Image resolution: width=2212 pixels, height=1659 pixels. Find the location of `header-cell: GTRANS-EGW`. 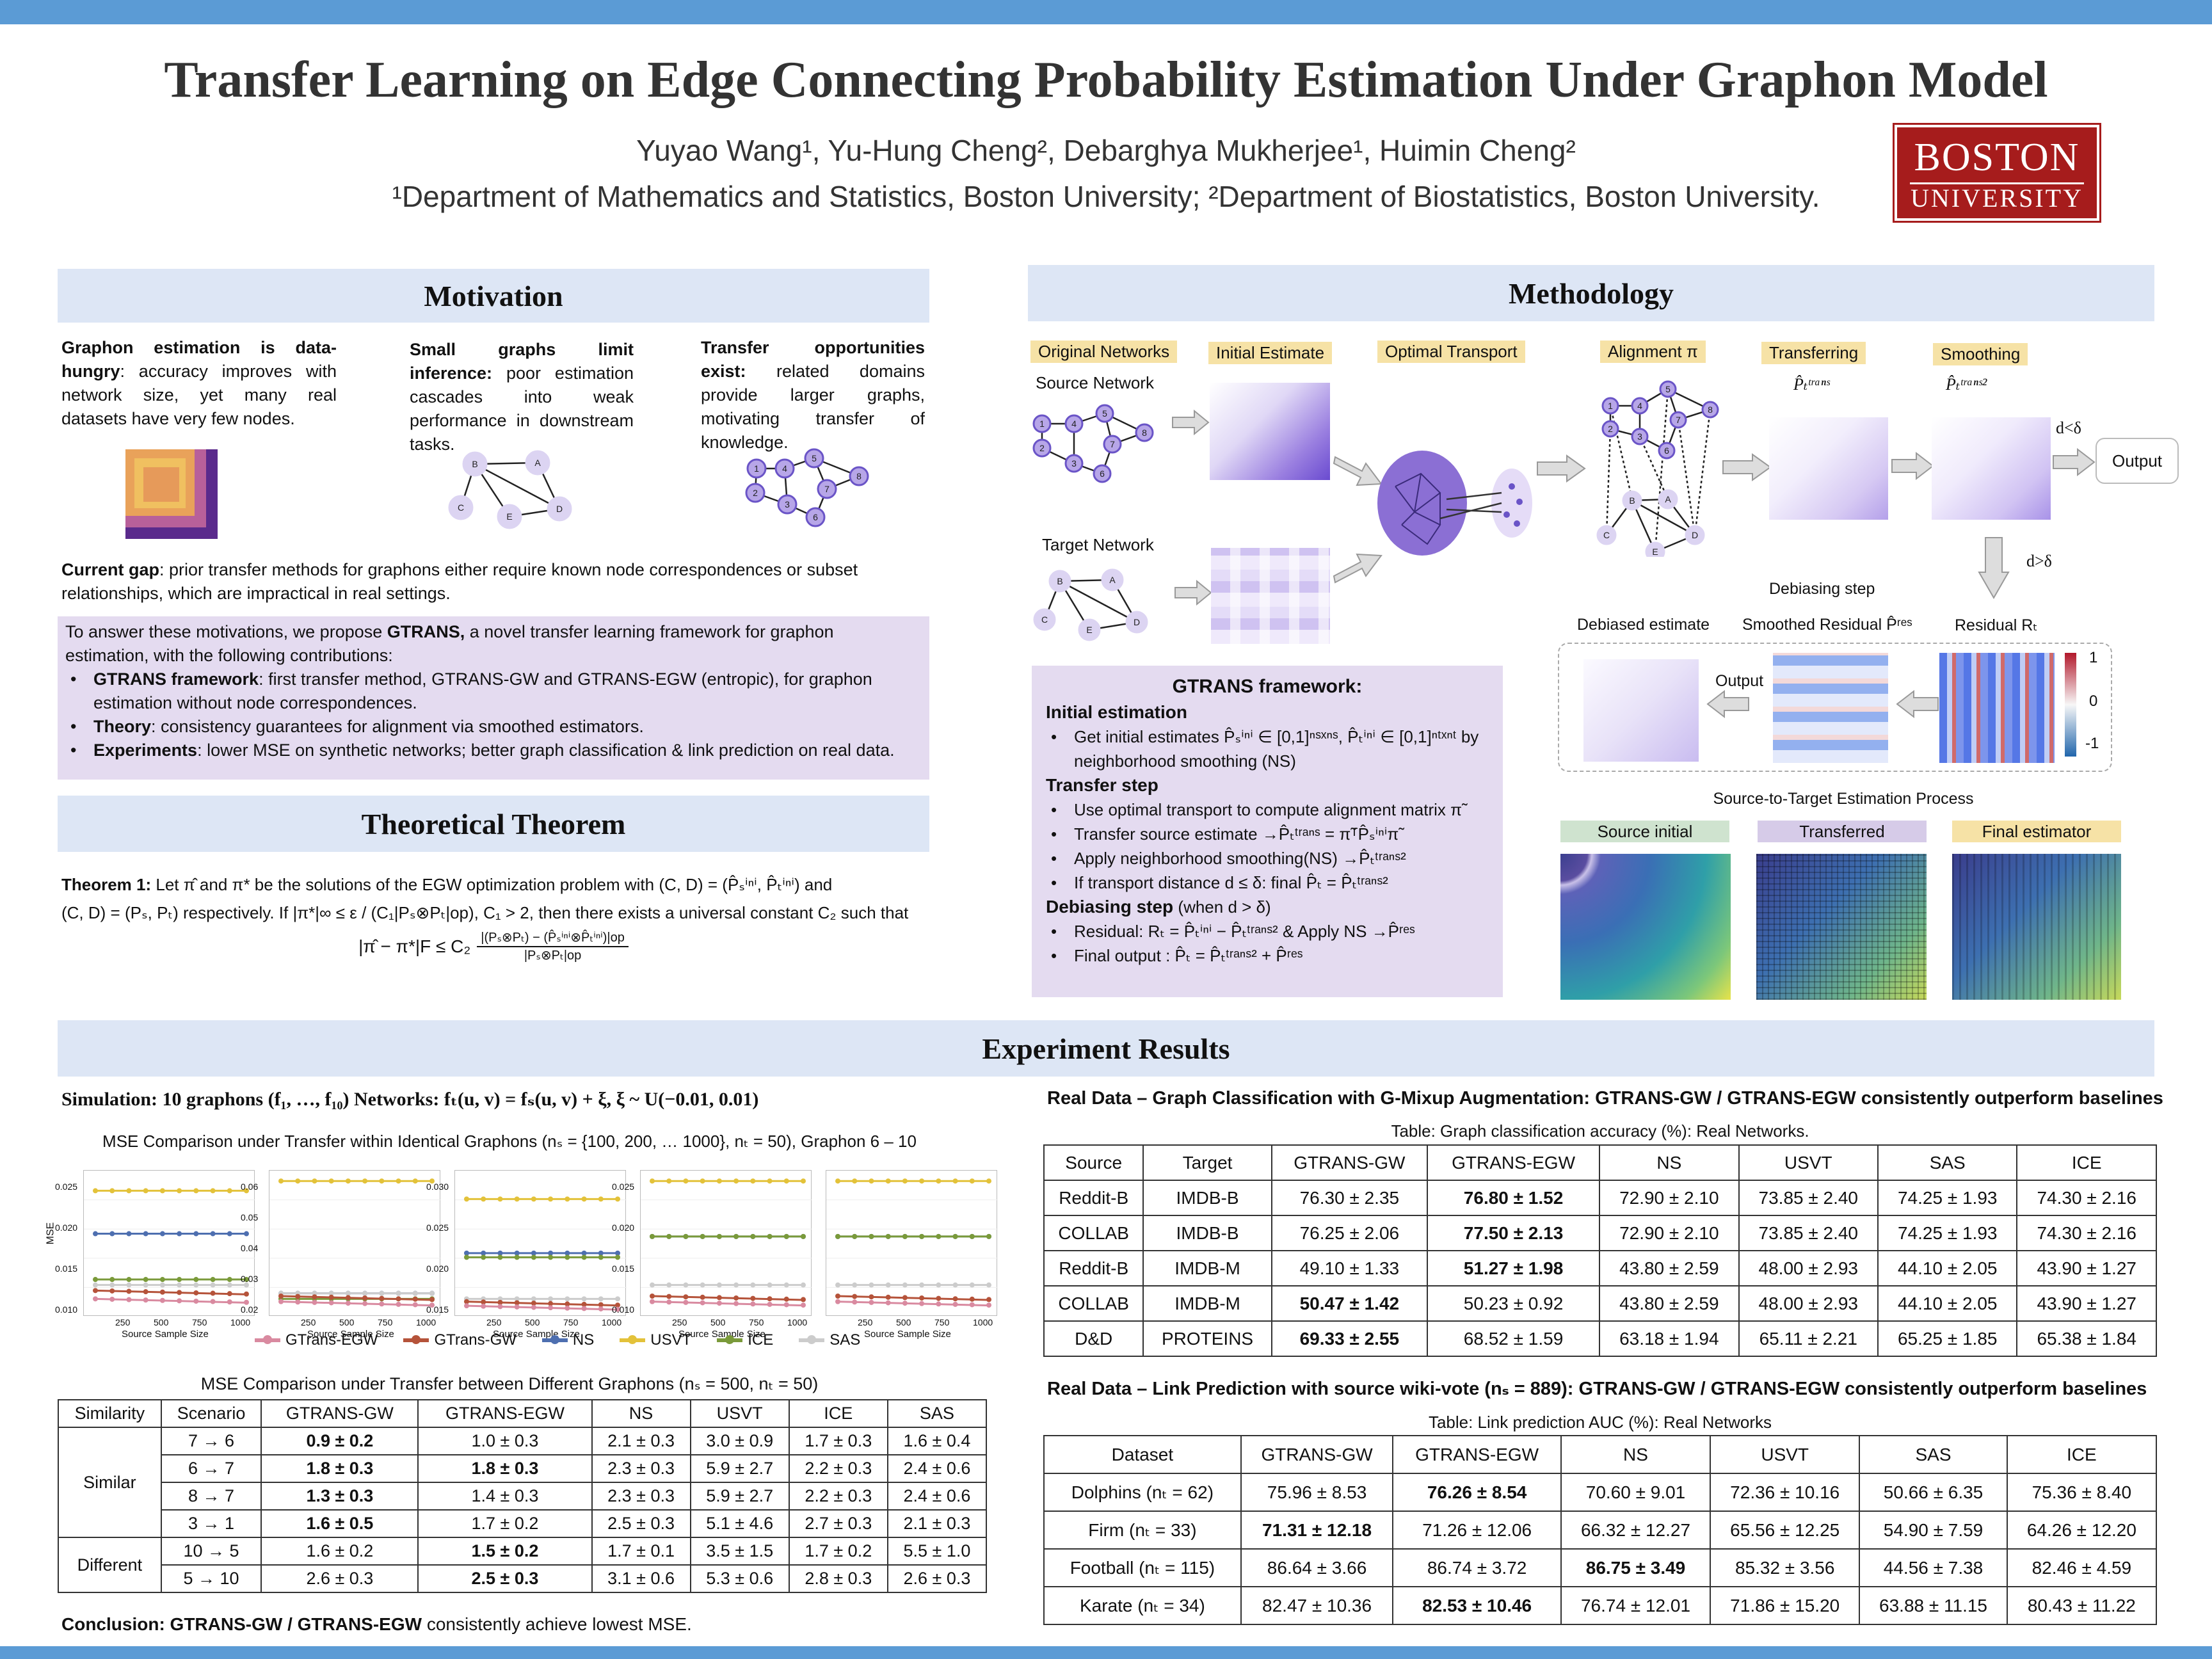

header-cell: GTRANS-EGW is located at coordinates (1514, 1162).